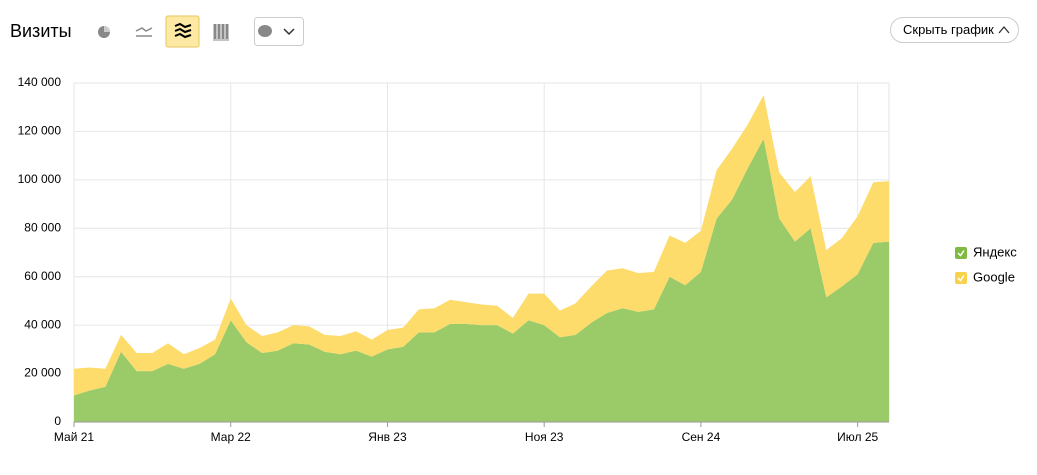 Image resolution: width=1037 pixels, height=475 pixels. I want to click on x-tick-label: Янв 23, so click(387, 437).